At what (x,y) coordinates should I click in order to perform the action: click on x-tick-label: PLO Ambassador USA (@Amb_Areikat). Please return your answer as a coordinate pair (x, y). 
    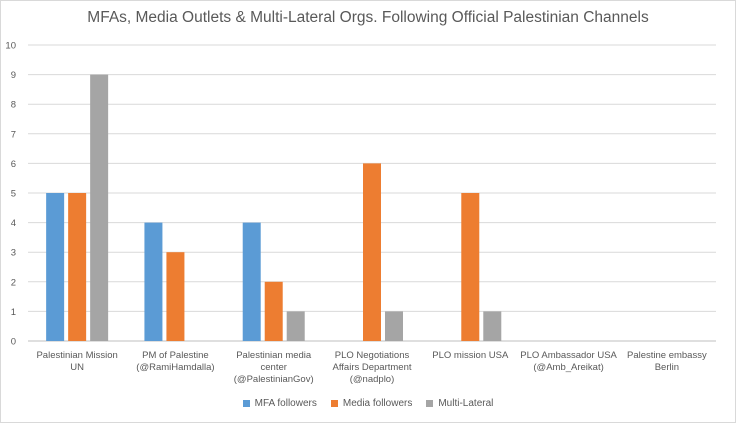
    Looking at the image, I should click on (568, 361).